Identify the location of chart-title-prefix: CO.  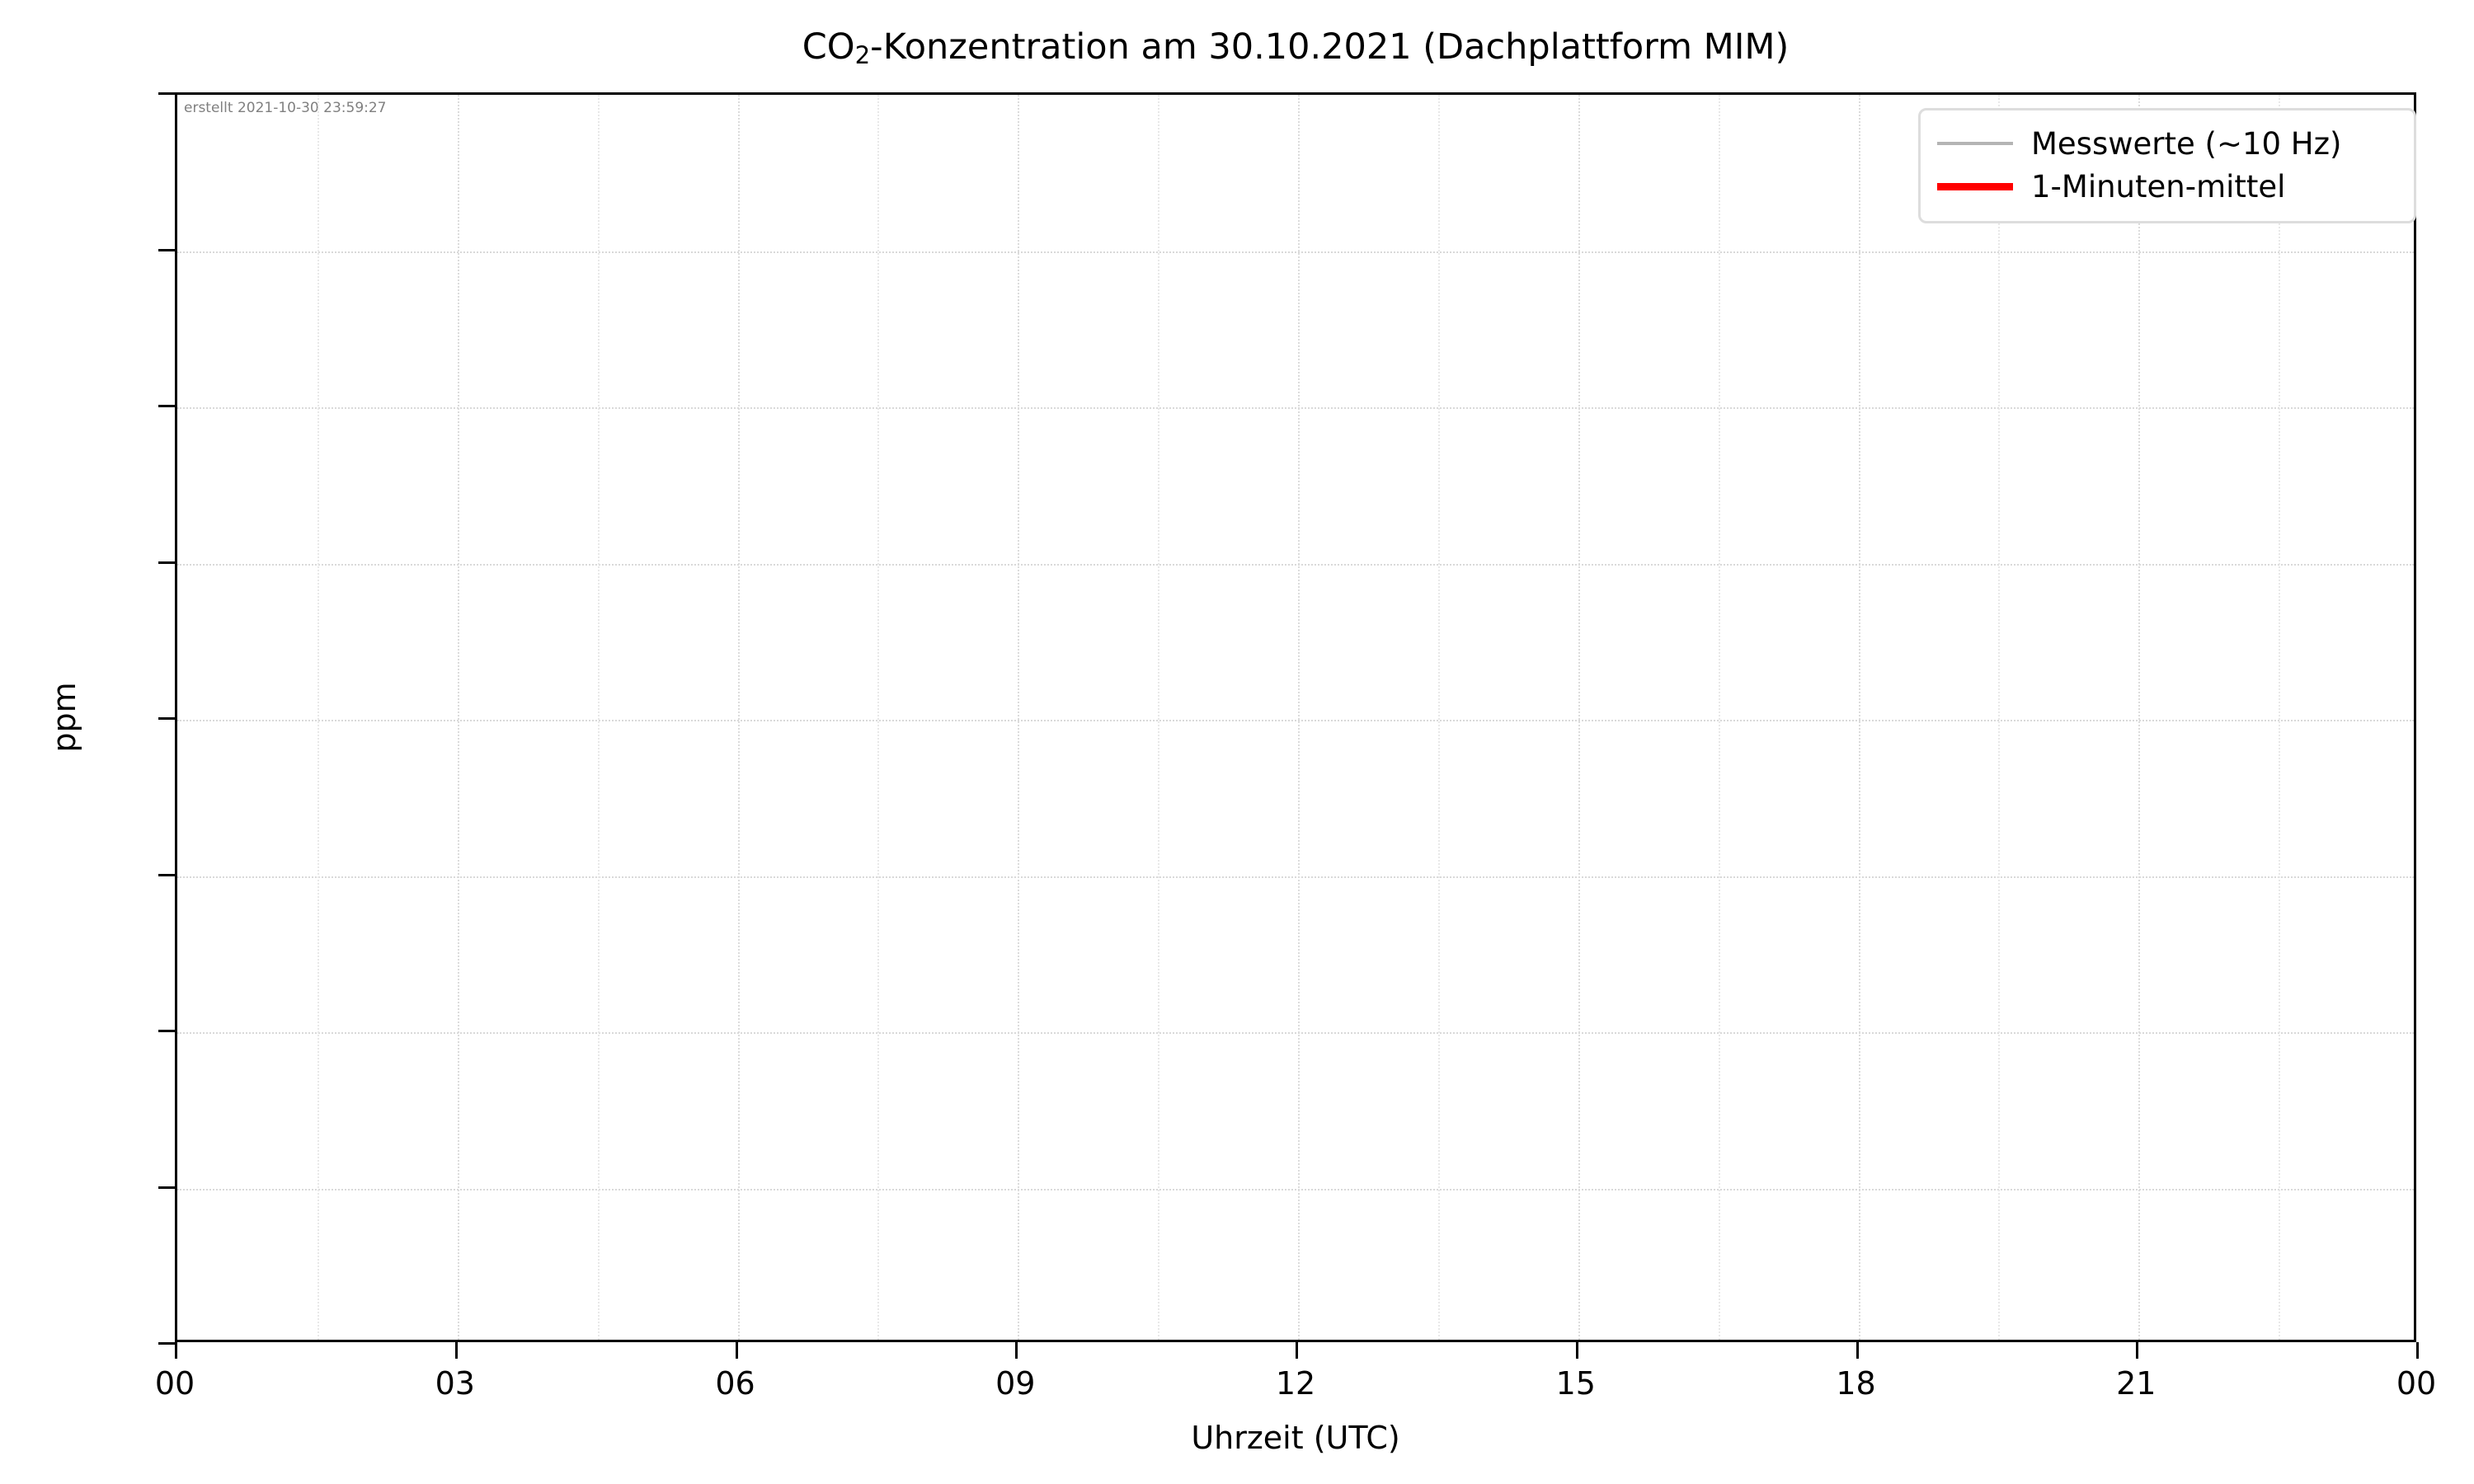
(828, 47).